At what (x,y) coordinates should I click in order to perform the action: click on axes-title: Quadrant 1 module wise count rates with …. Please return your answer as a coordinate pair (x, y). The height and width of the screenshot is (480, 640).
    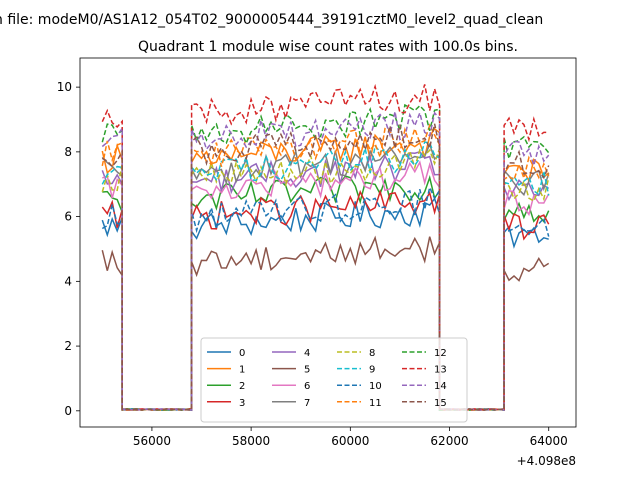
    Looking at the image, I should click on (328, 47).